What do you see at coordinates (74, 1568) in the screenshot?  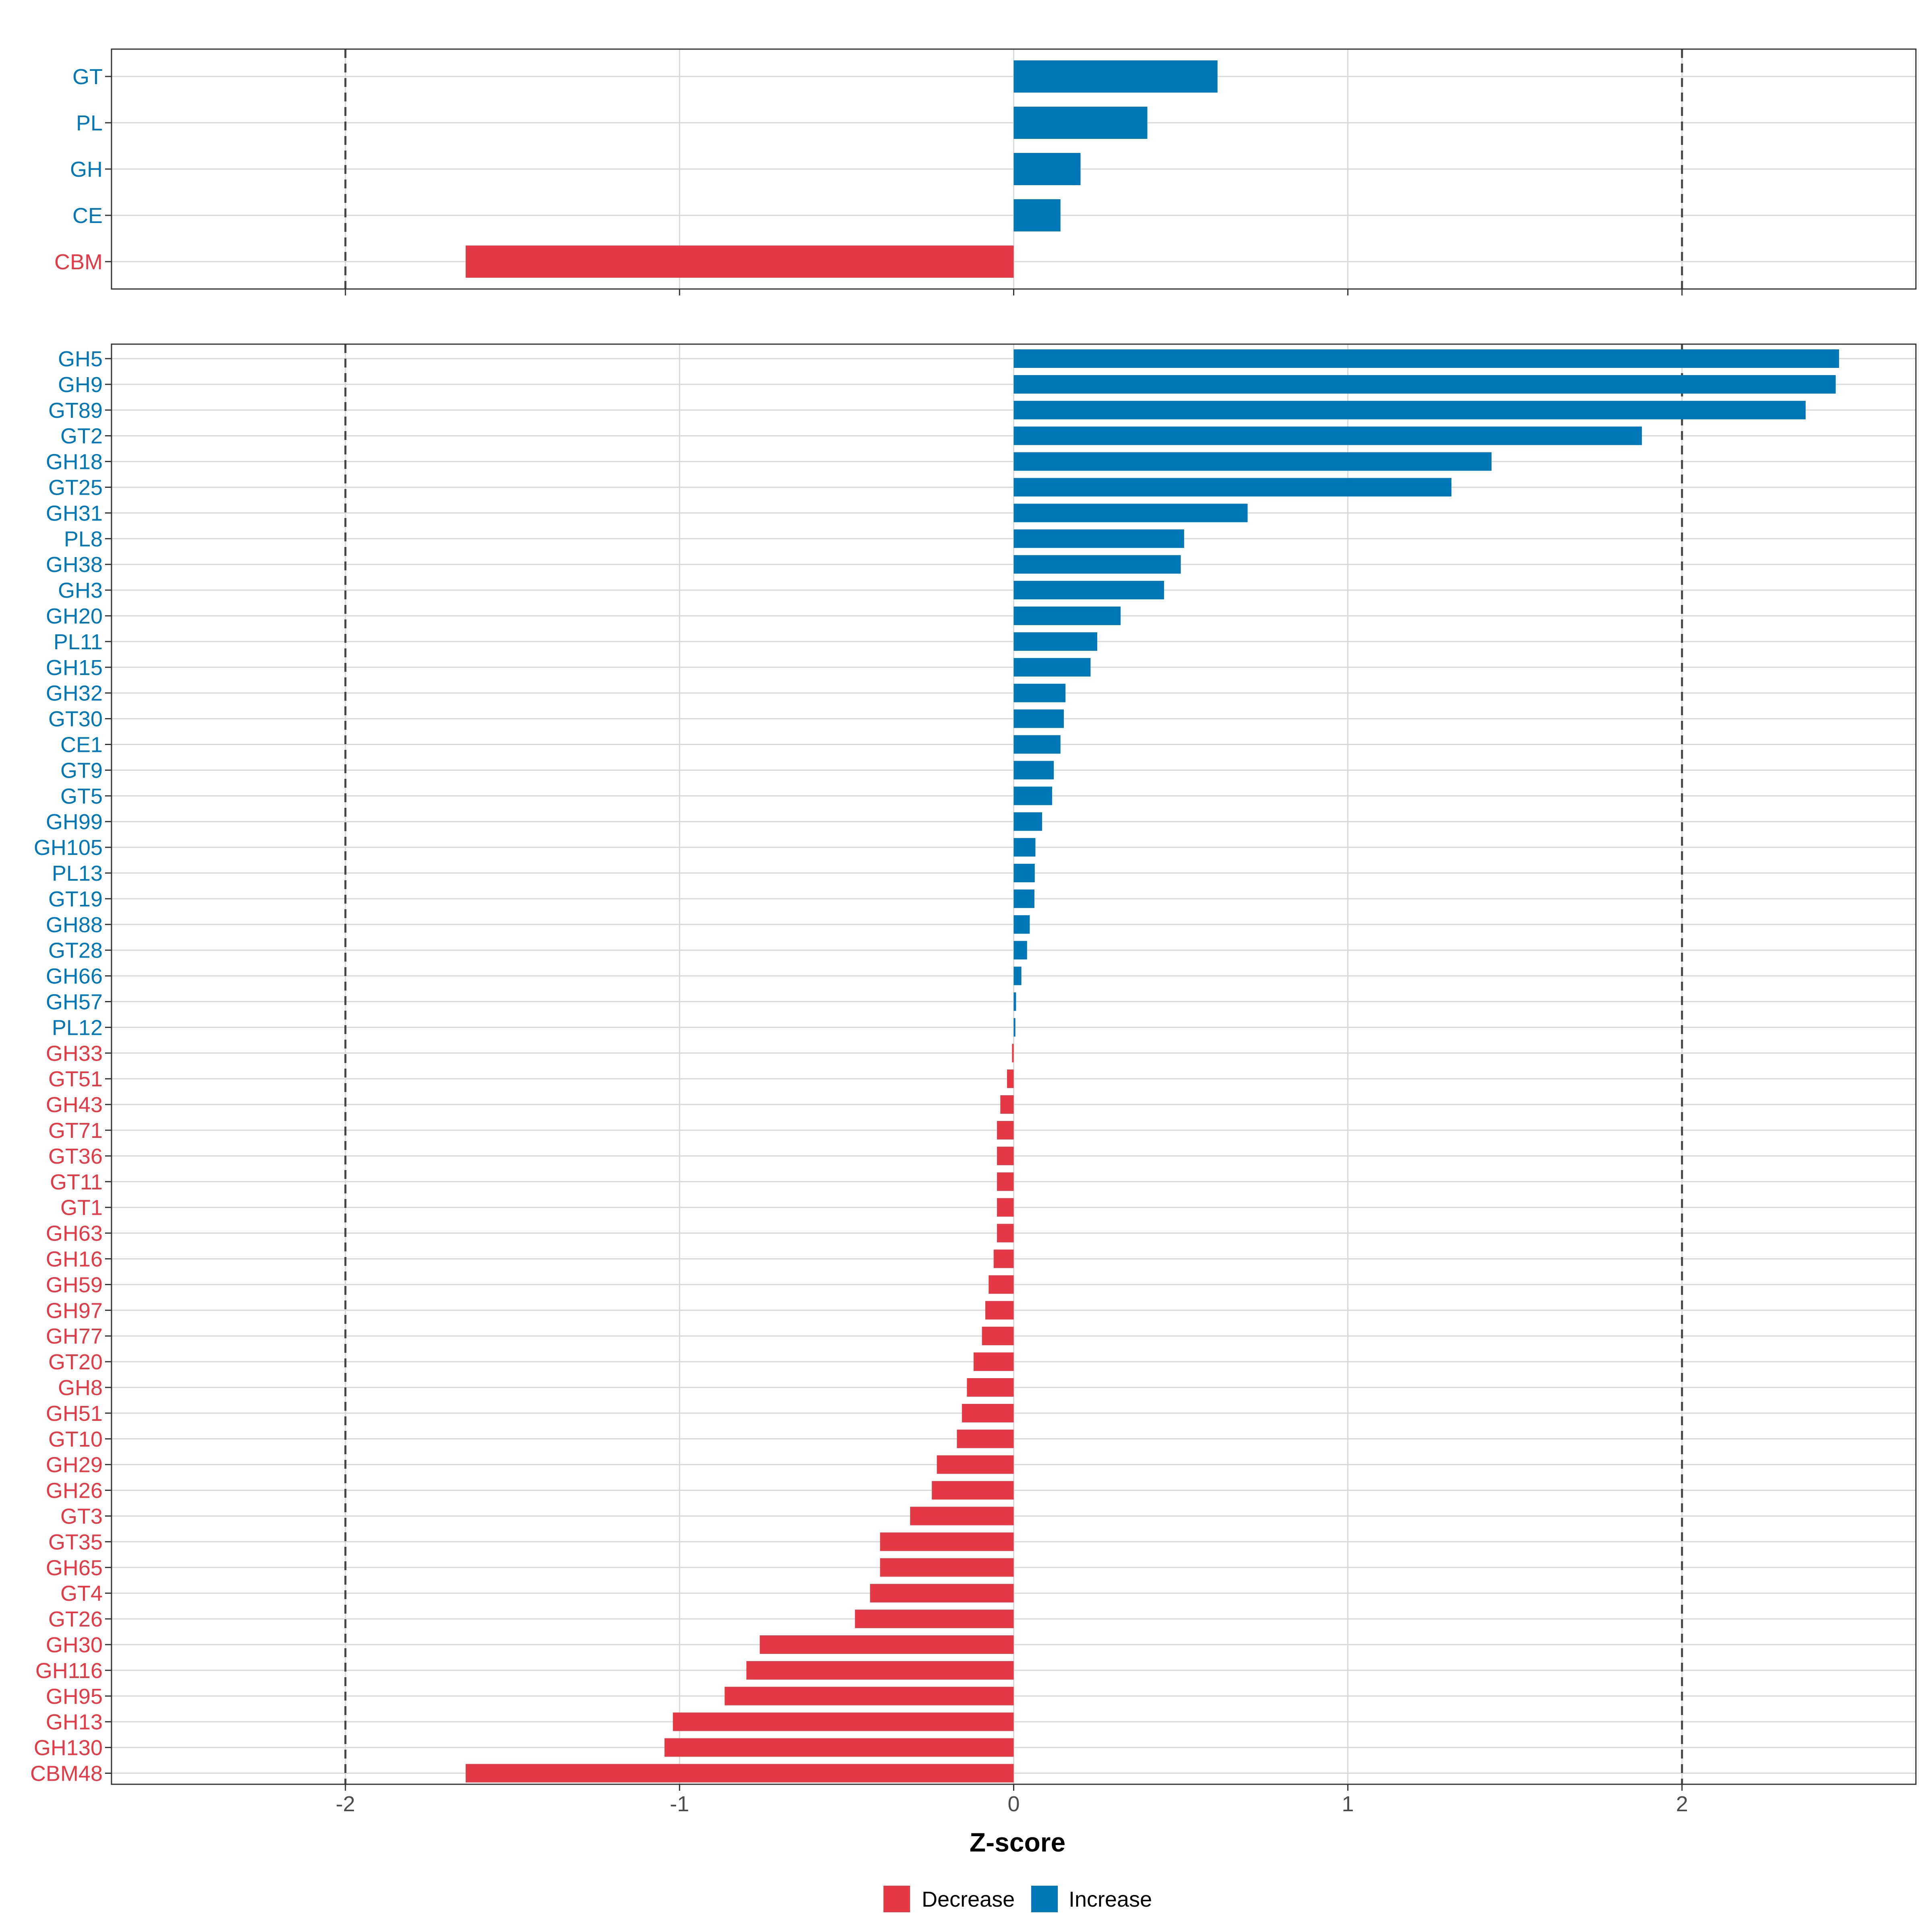 I see `category-label-gh65: GH65` at bounding box center [74, 1568].